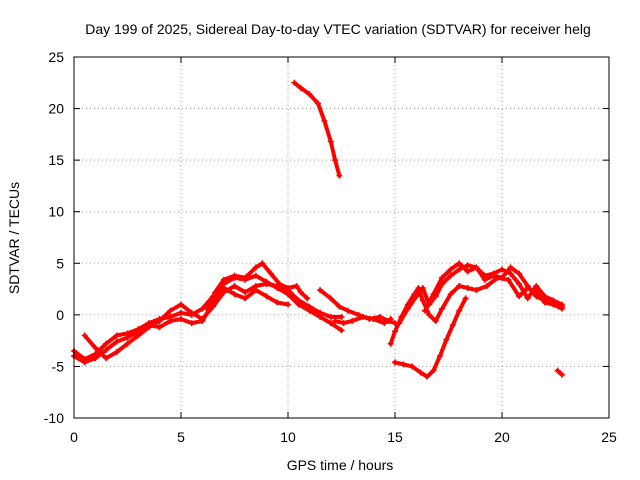 This screenshot has width=640, height=480. I want to click on x-tick-label: 15, so click(395, 437).